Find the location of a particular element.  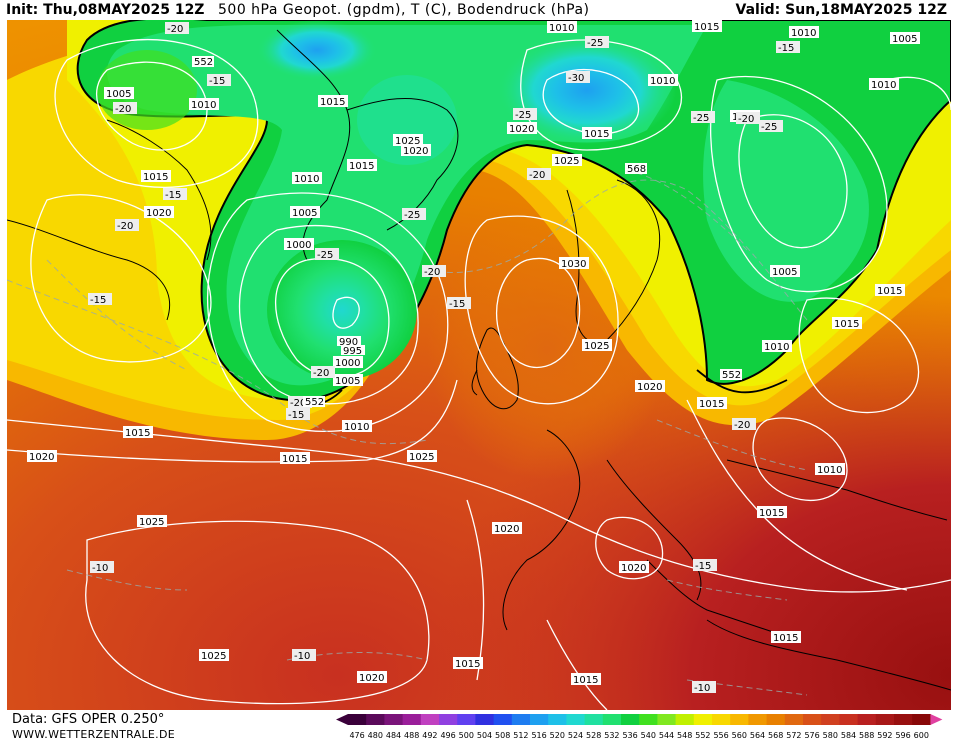

greenland-cold-pool is located at coordinates (407, 120).